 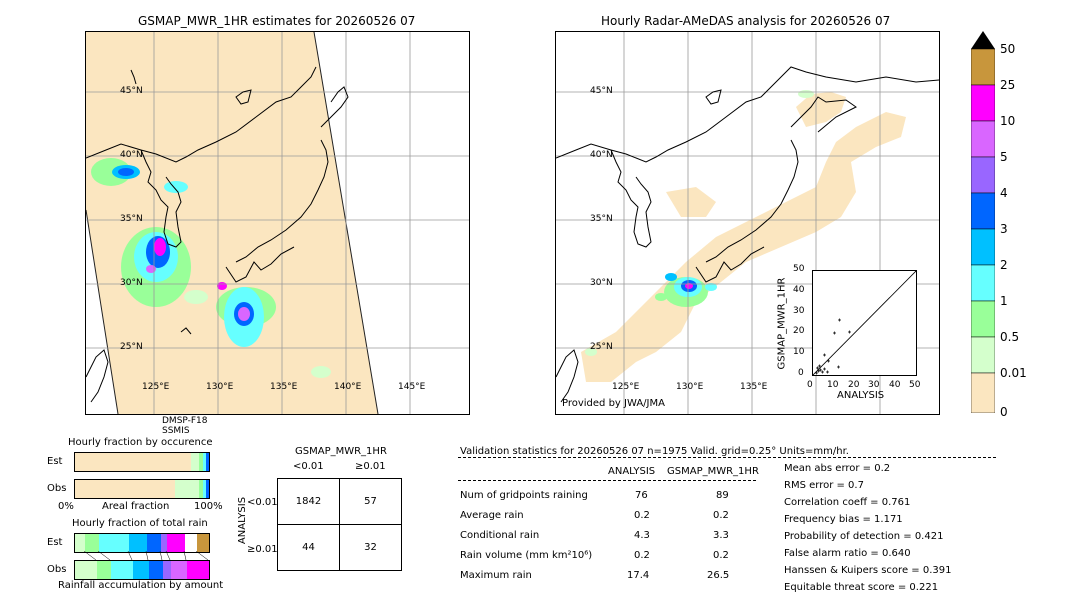 What do you see at coordinates (145, 555) in the screenshot?
I see `total-rain-connectors` at bounding box center [145, 555].